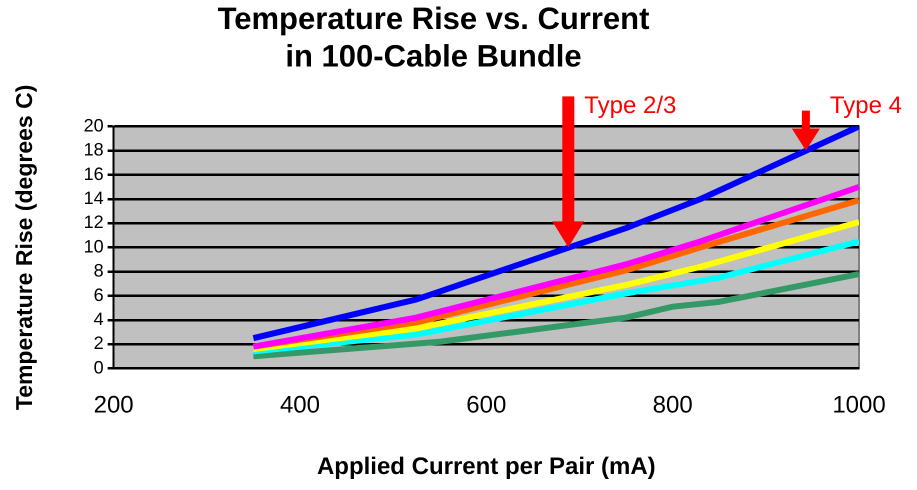 The image size is (917, 490). Describe the element at coordinates (94, 150) in the screenshot. I see `y-tick-label: 18` at that location.